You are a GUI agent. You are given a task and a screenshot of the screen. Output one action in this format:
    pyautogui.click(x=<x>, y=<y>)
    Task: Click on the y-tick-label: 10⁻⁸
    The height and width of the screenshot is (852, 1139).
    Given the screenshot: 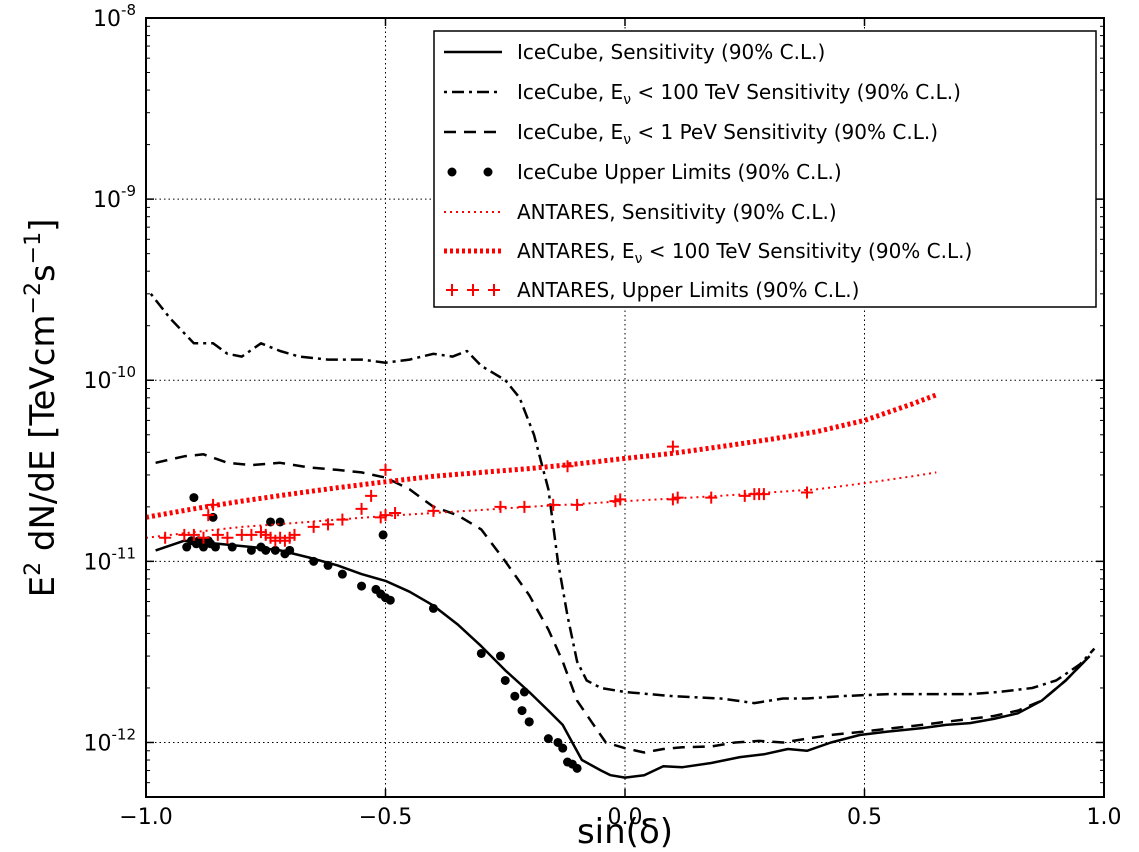 What is the action you would take?
    pyautogui.click(x=114, y=16)
    